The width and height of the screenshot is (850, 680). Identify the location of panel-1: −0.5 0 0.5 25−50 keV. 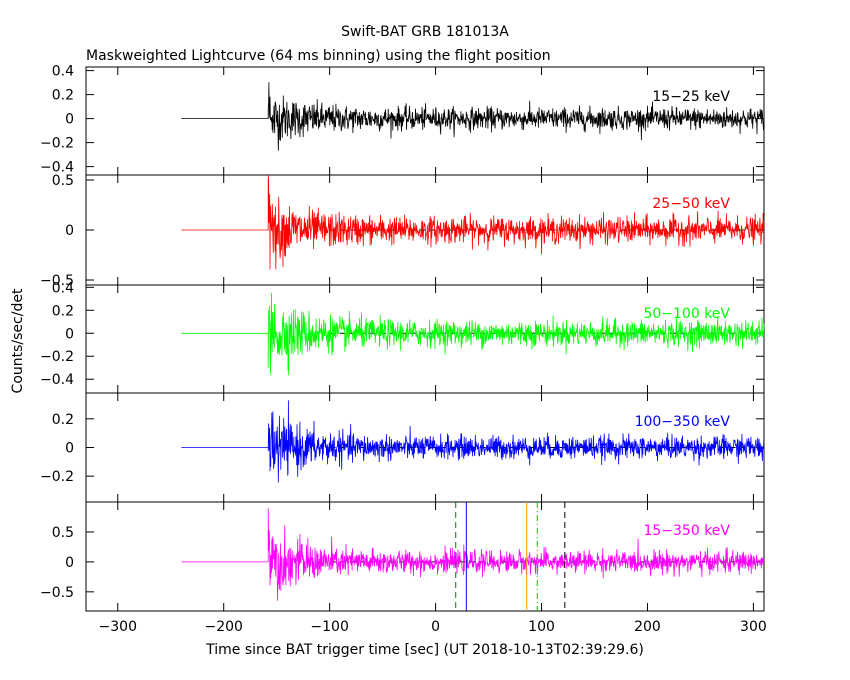
(402, 231).